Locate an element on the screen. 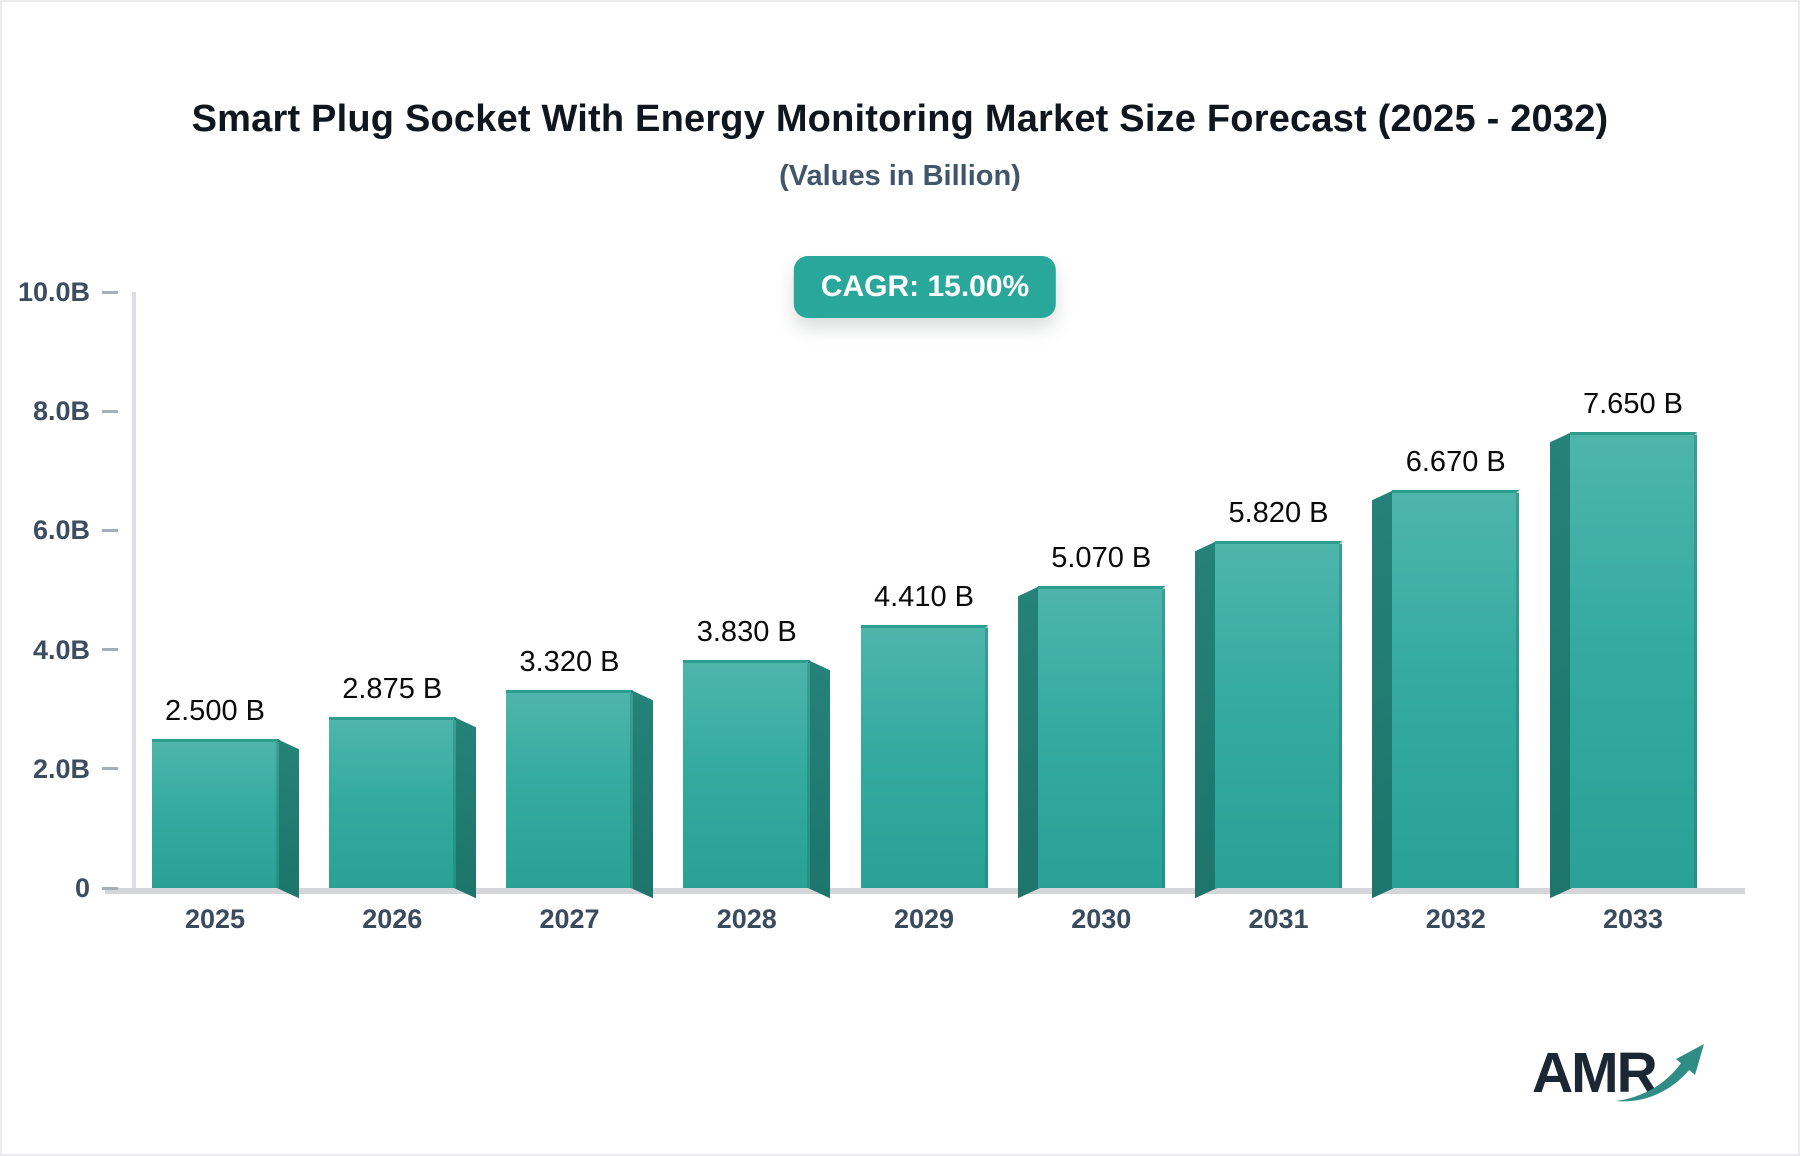 Image resolution: width=1800 pixels, height=1156 pixels. bar-value-label-2032: 6.670 B is located at coordinates (1455, 462).